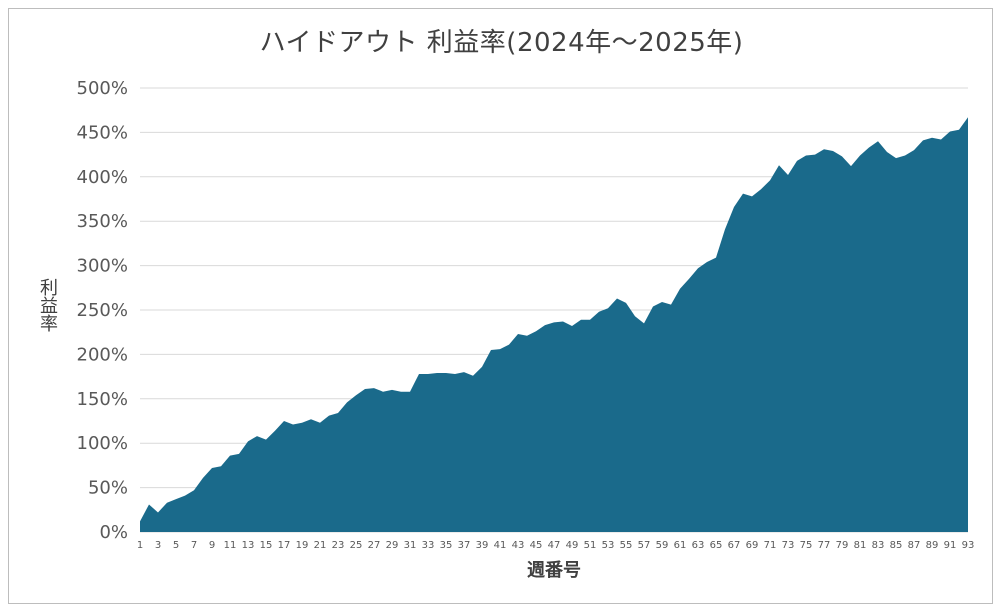  I want to click on x-tick-label: 31, so click(410, 545).